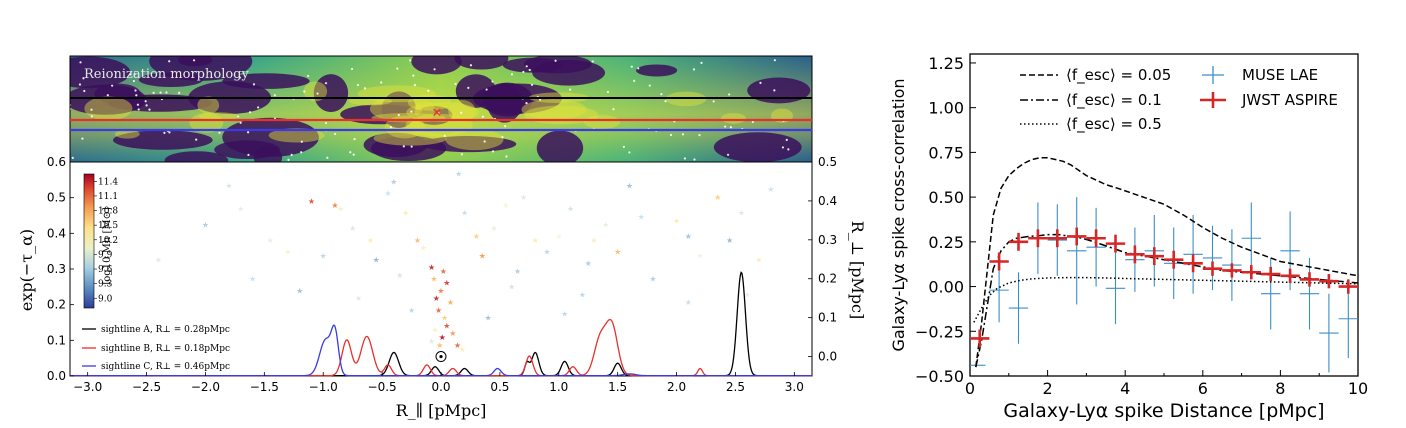 This screenshot has height=428, width=1406. I want to click on left-y-tick-label: 0.1, so click(56, 340).